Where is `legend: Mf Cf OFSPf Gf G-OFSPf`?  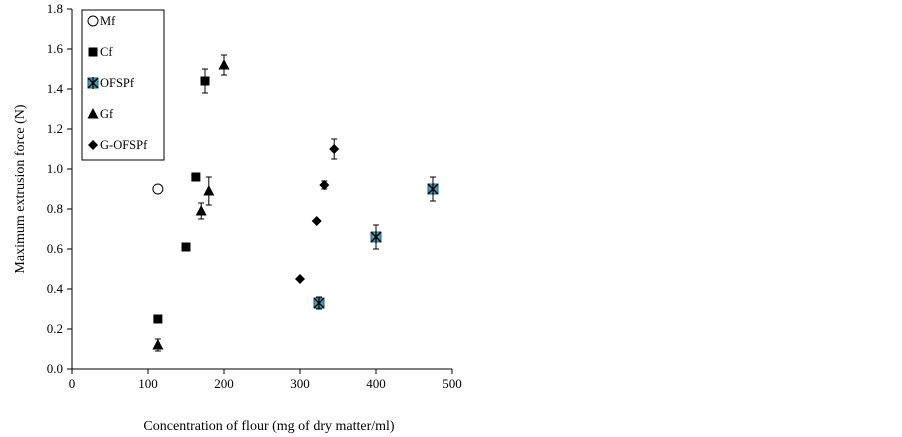 legend: Mf Cf OFSPf Gf G-OFSPf is located at coordinates (123, 85).